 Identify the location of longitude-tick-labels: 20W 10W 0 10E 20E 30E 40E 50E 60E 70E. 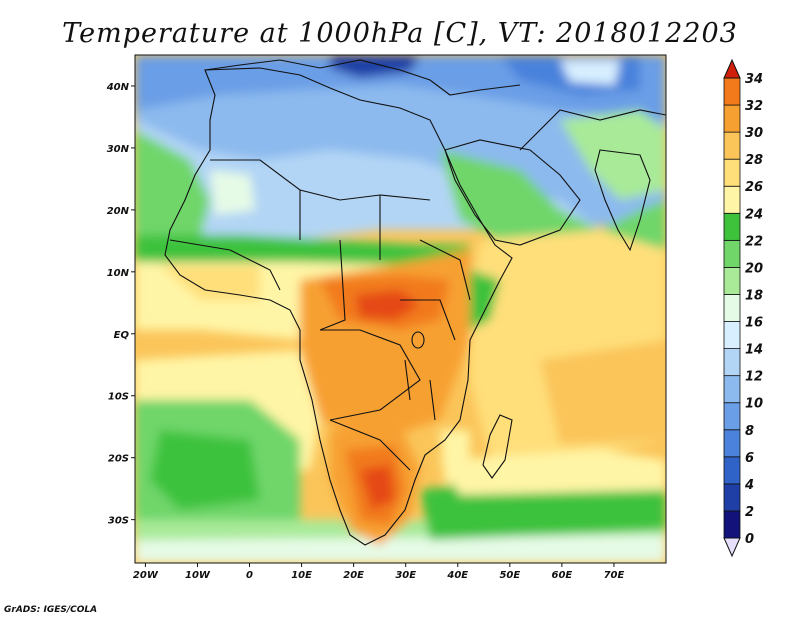
(379, 572).